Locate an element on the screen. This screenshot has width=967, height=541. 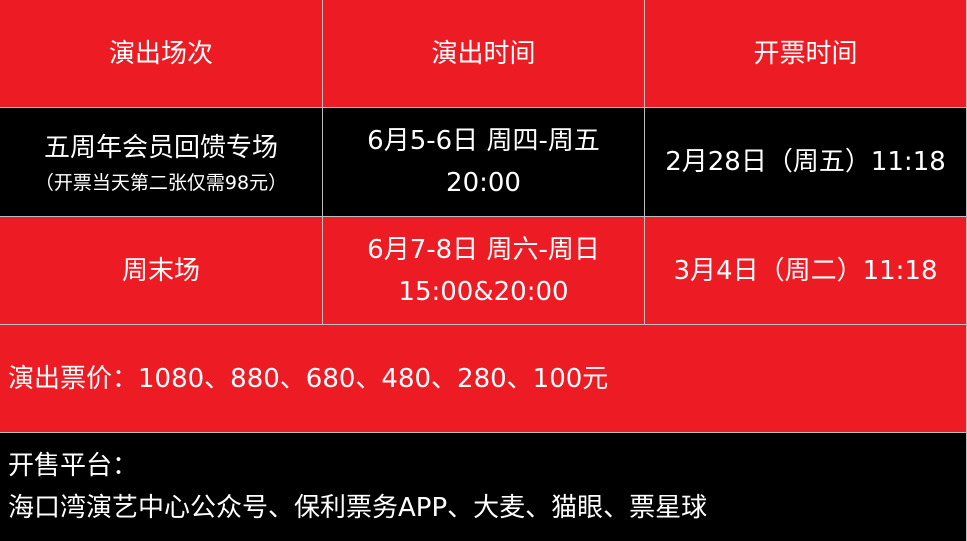
platforms-text: 海口湾演艺中心公众号、保利票务APP、大麦、猫眼、票星球 is located at coordinates (358, 508).